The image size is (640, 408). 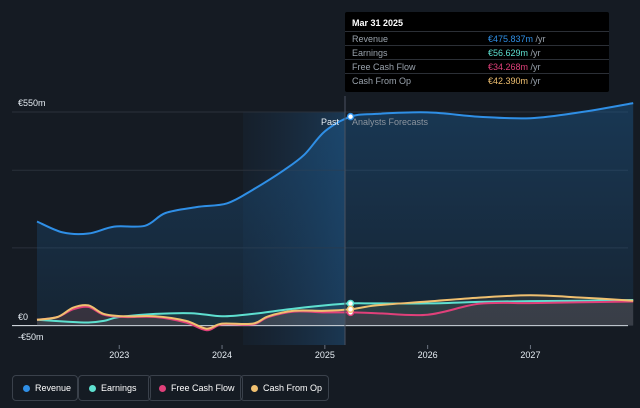 I want to click on y-label-bottom: -€50m, so click(x=31, y=337).